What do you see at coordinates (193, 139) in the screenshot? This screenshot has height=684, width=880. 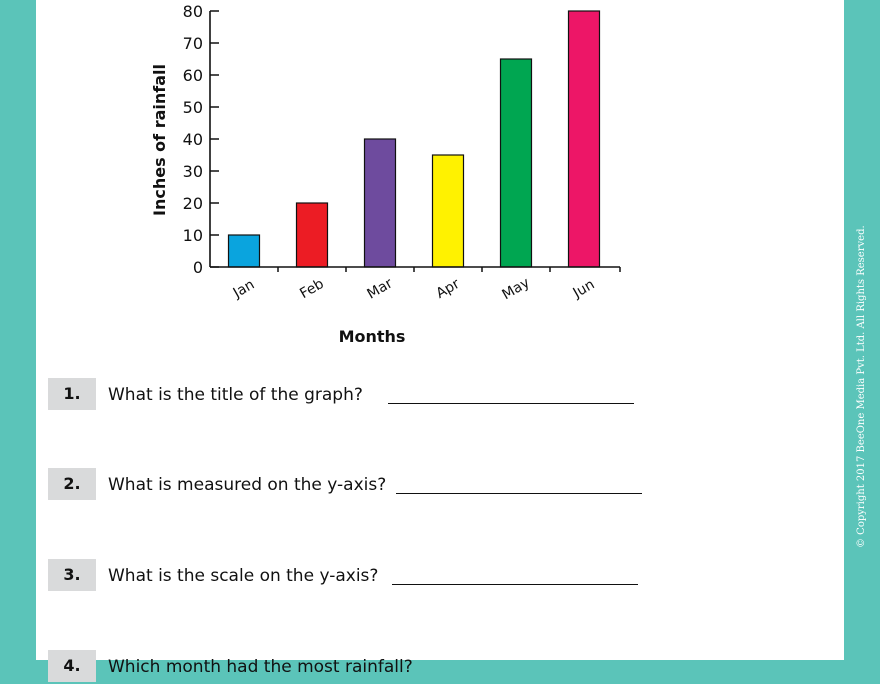 I see `y-tick-label: 40` at bounding box center [193, 139].